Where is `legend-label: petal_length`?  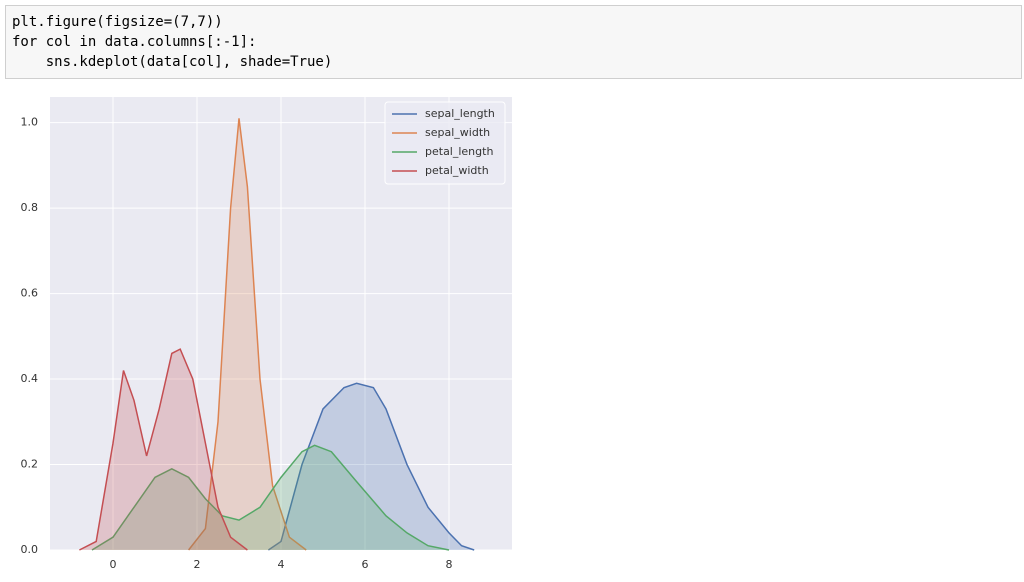 legend-label: petal_length is located at coordinates (459, 151).